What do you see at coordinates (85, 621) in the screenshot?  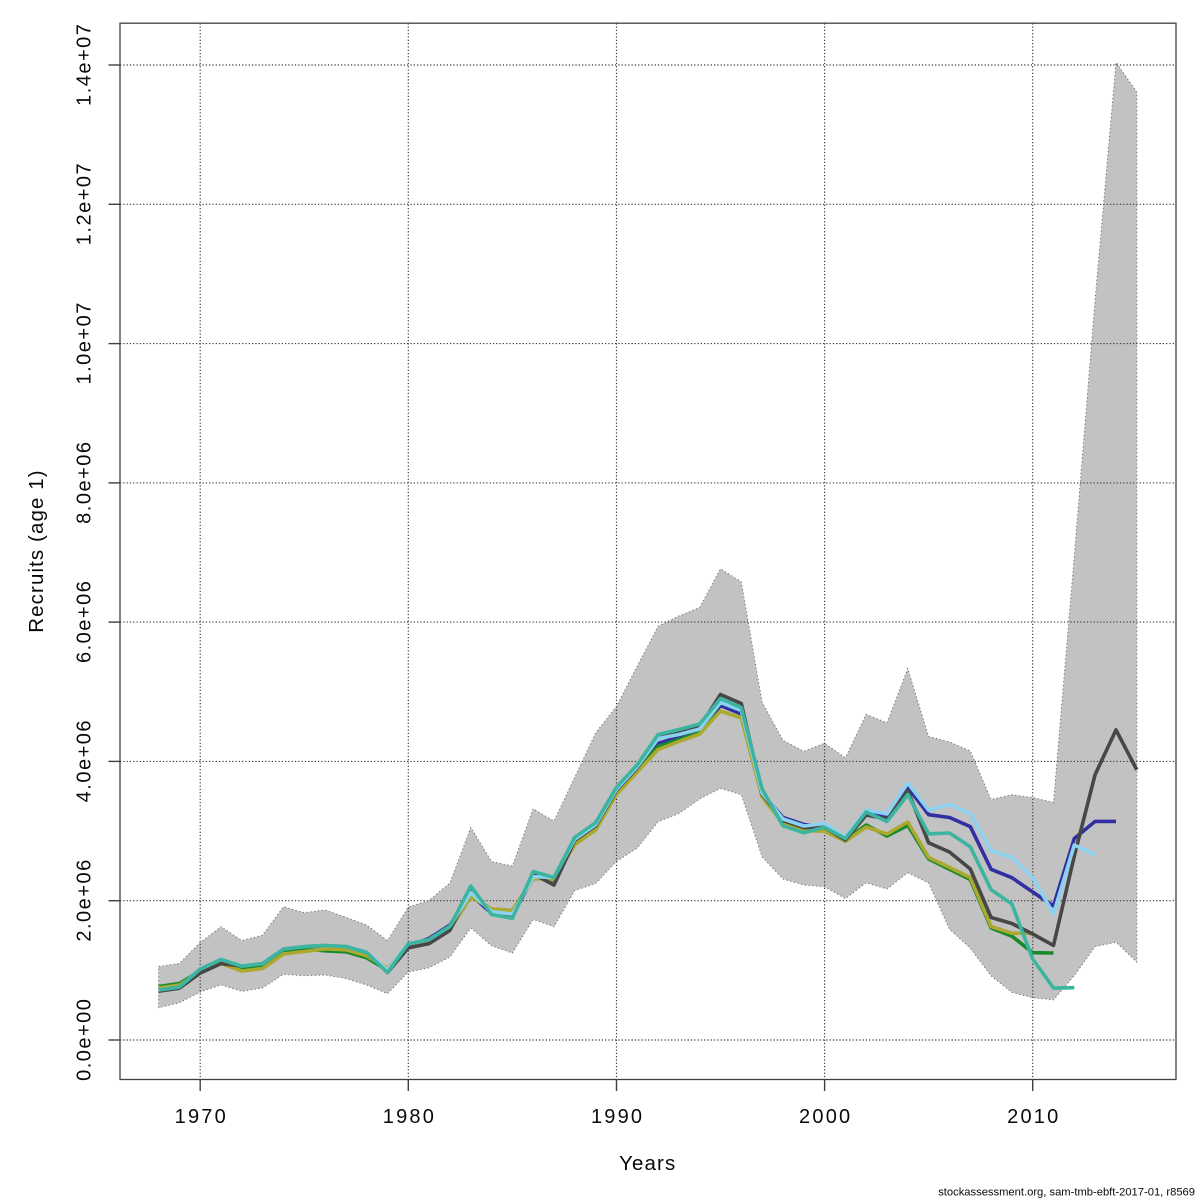 I see `svg-text: 6.0e+06` at bounding box center [85, 621].